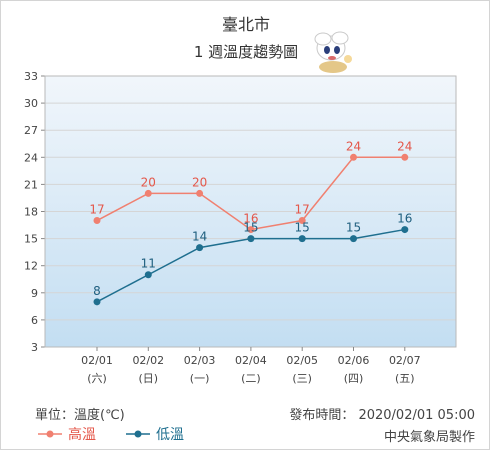 Image resolution: width=490 pixels, height=451 pixels. What do you see at coordinates (31, 239) in the screenshot?
I see `y-tick-label: 15` at bounding box center [31, 239].